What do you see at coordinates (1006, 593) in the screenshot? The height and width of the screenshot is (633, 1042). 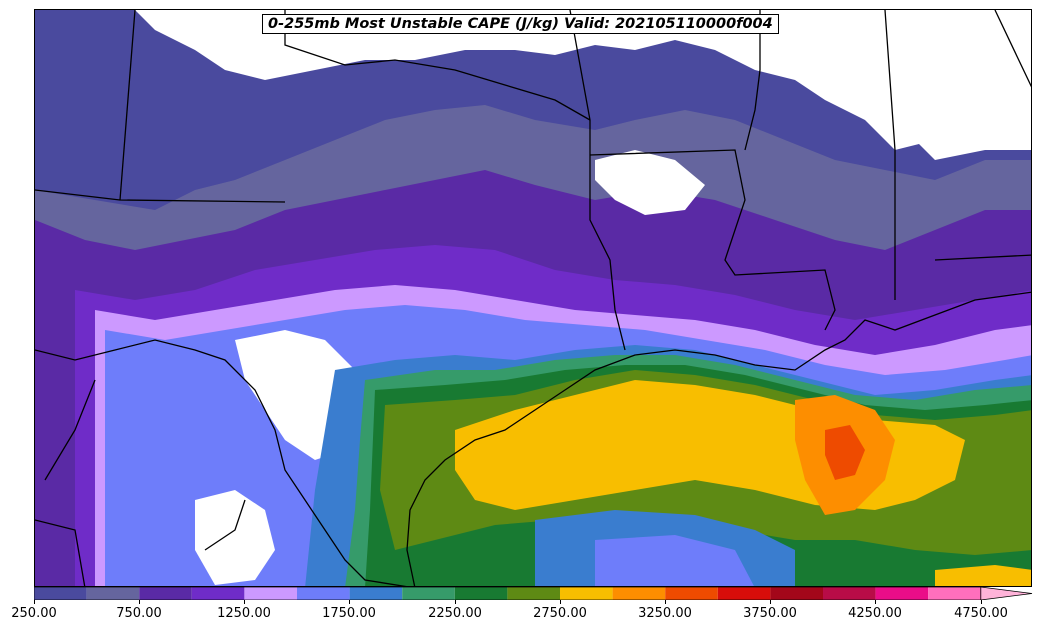 I see `colorbar-extend-arrow` at bounding box center [1006, 593].